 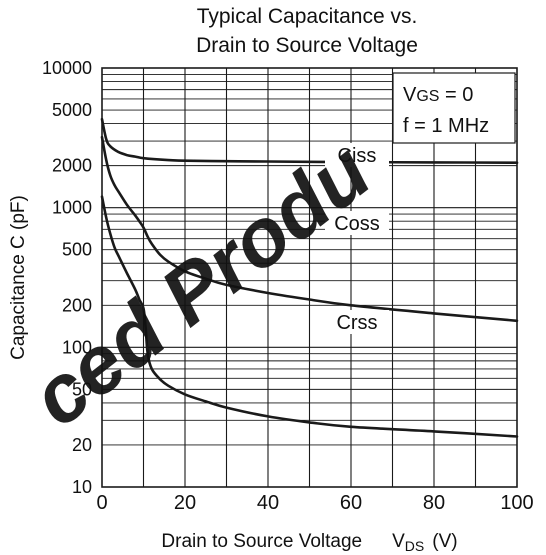 I want to click on x-axis-title: Drain to Source Voltage VDS (V), so click(x=309, y=542).